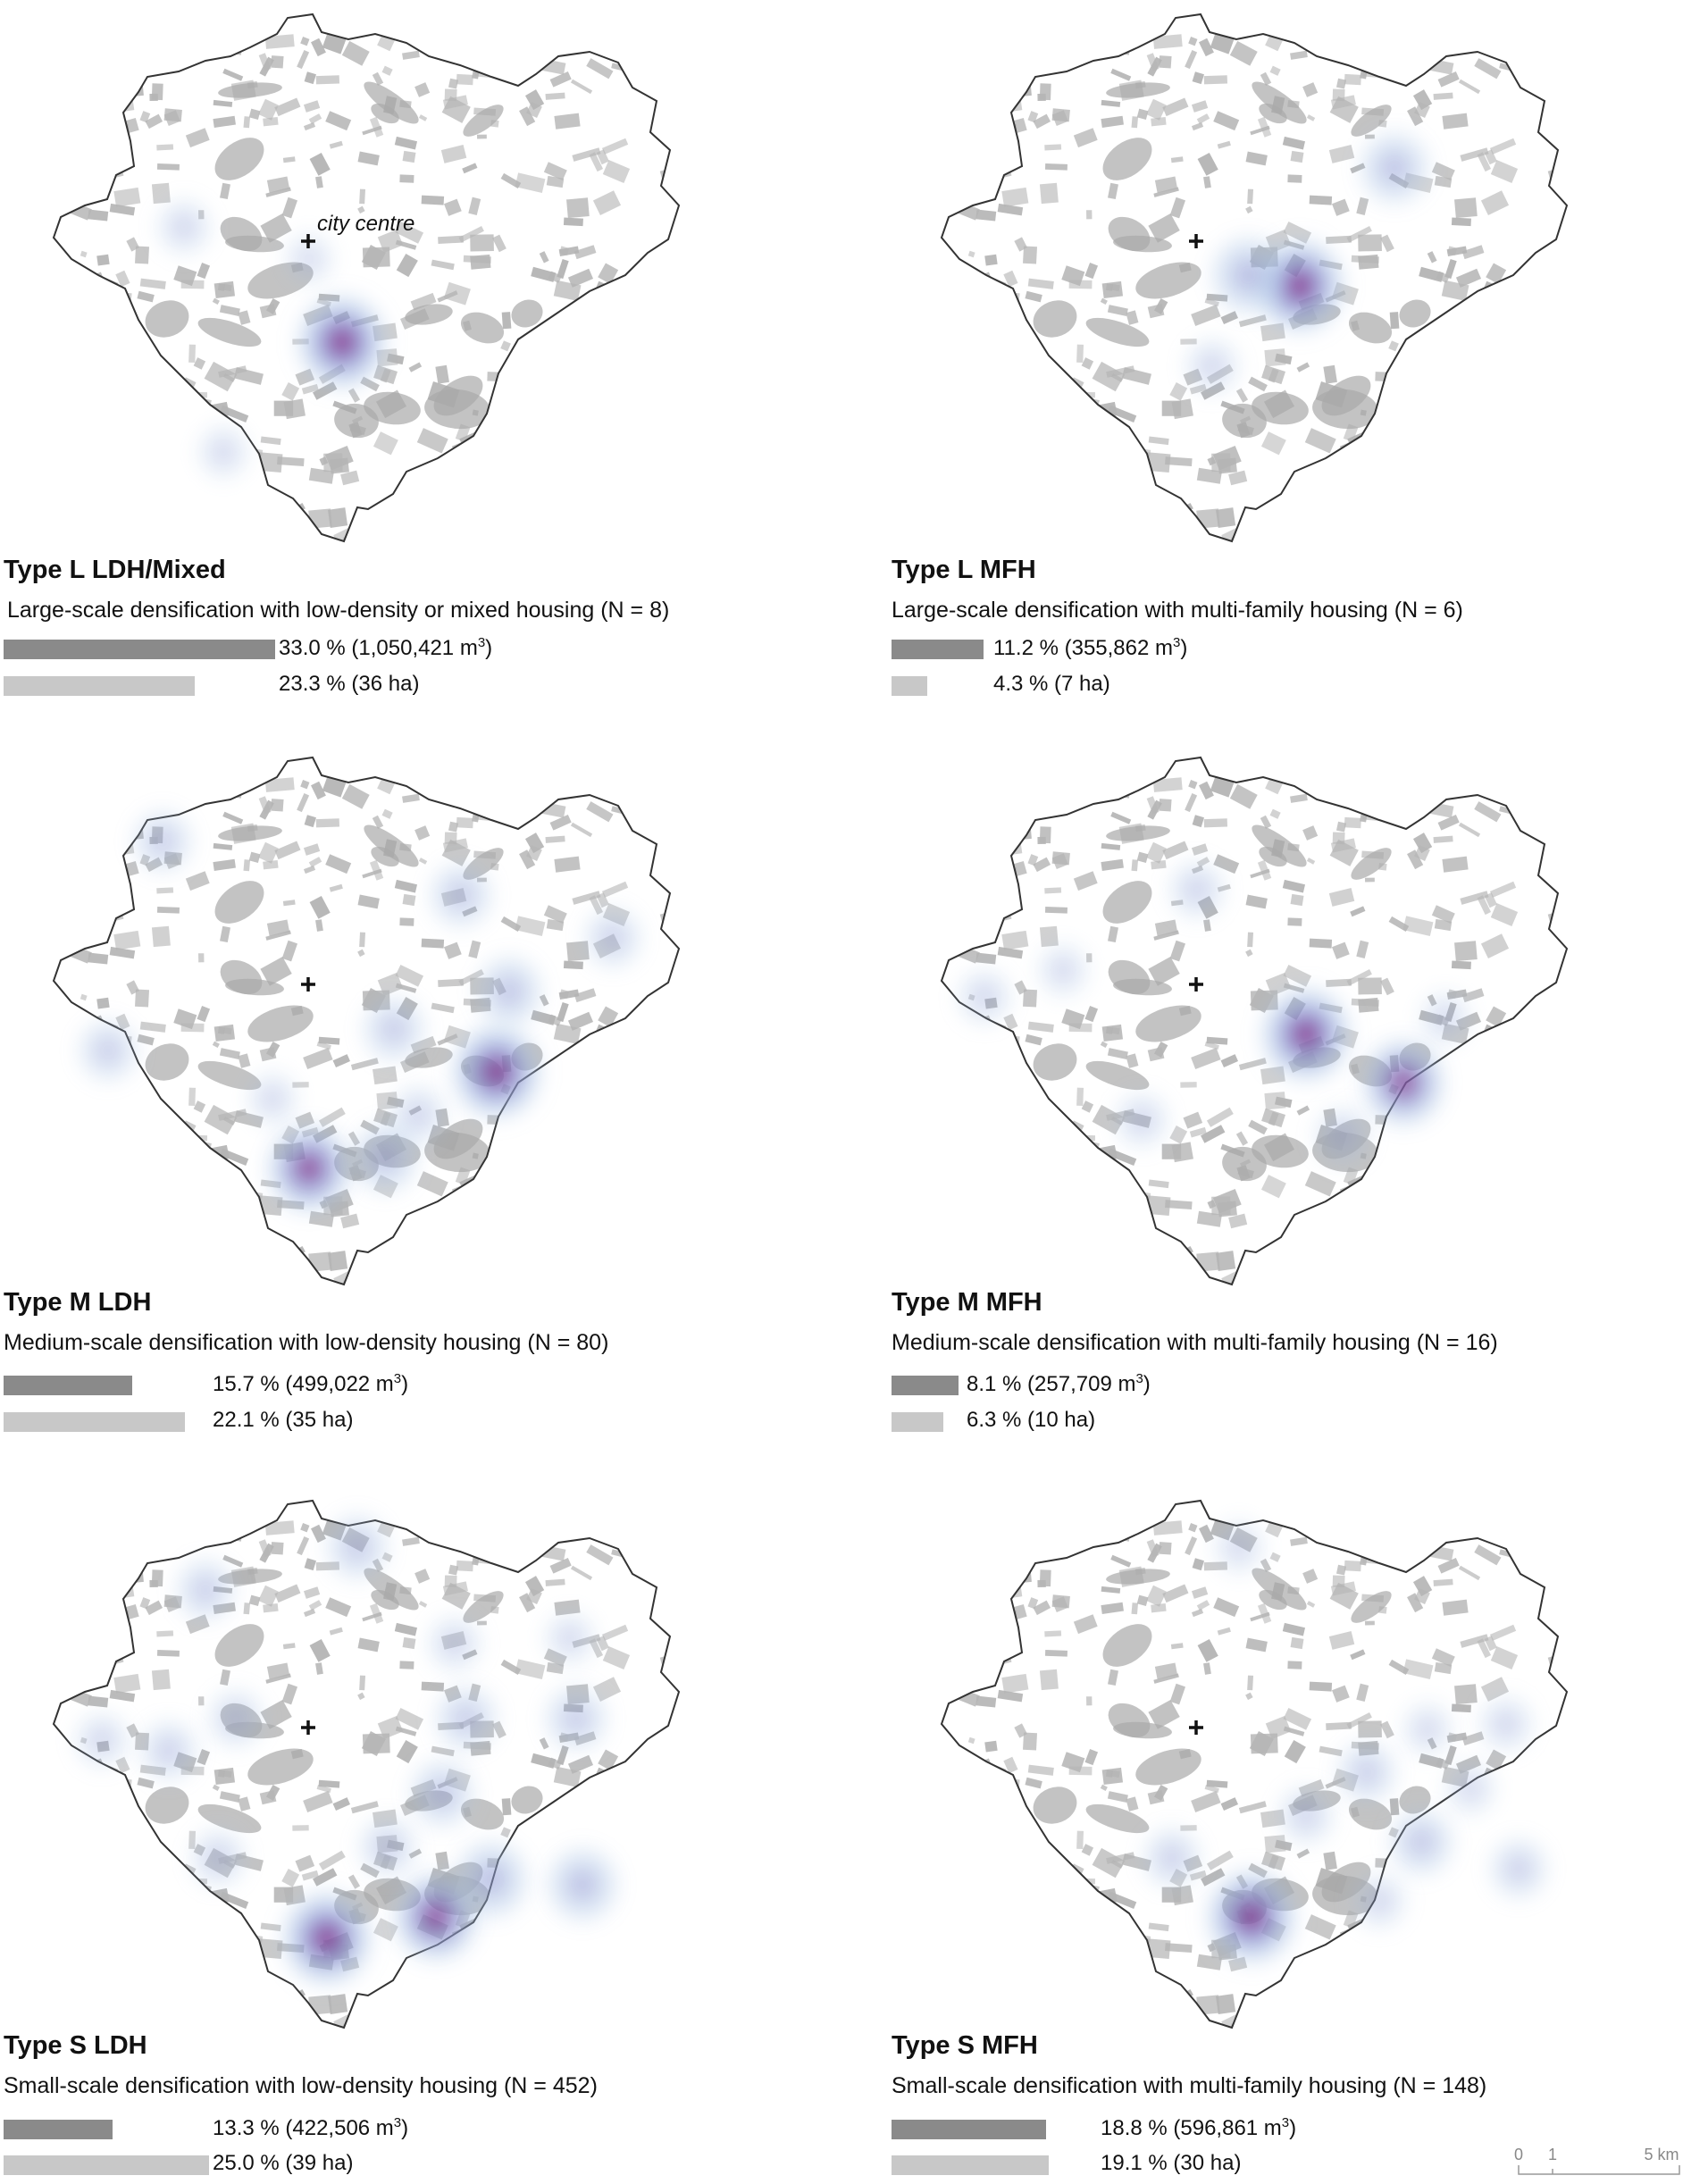 Image resolution: width=1708 pixels, height=2184 pixels. What do you see at coordinates (1059, 1383) in the screenshot?
I see `volume-share-label: 8.1 % (257,709 m3)` at bounding box center [1059, 1383].